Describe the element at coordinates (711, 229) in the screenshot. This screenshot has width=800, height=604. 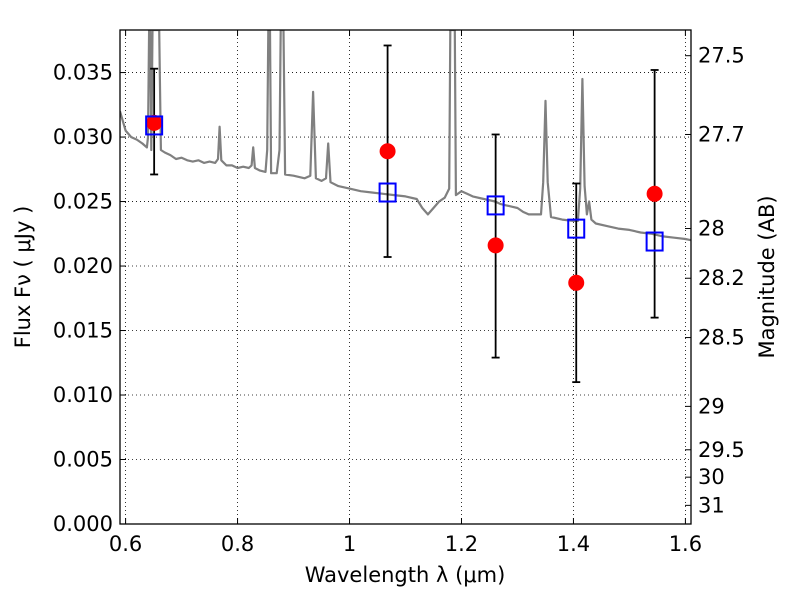
I see `y2-tick-label: 28` at that location.